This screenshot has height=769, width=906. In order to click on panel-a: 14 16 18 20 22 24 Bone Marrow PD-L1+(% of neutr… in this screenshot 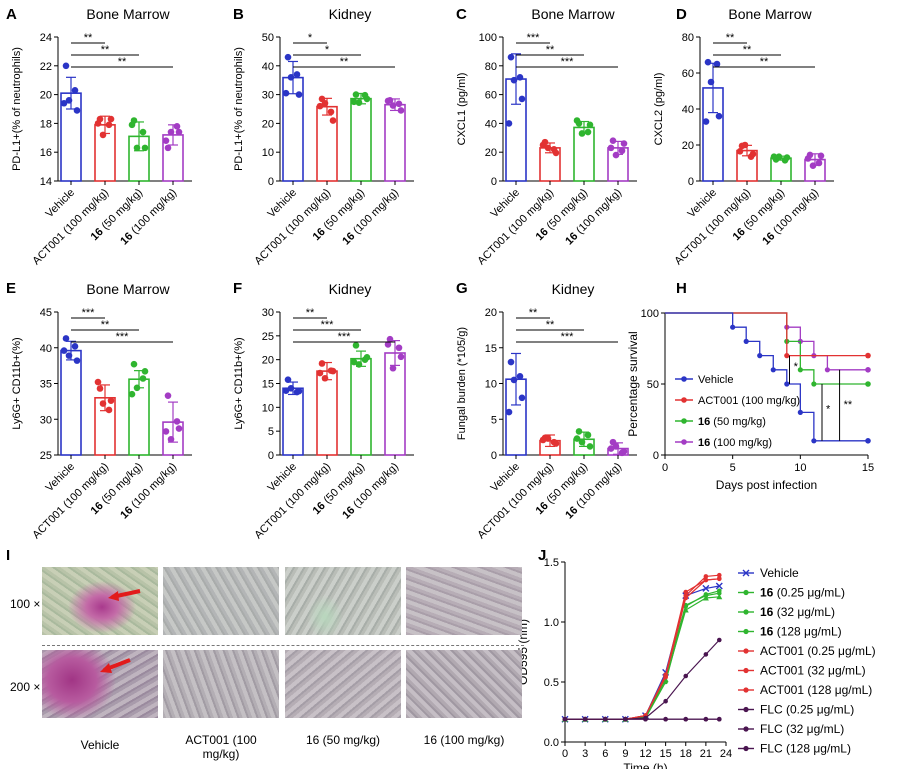, I will do `click(101, 136)`.